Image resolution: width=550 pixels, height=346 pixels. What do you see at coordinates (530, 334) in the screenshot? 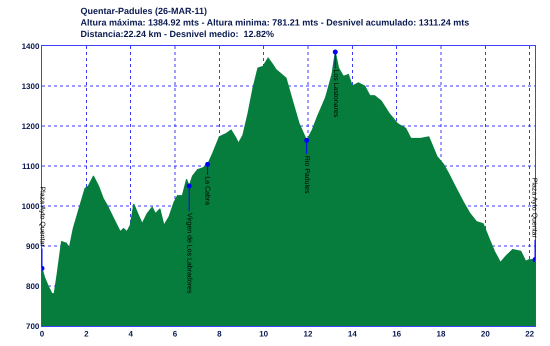
I see `x-tick-label: 22` at bounding box center [530, 334].